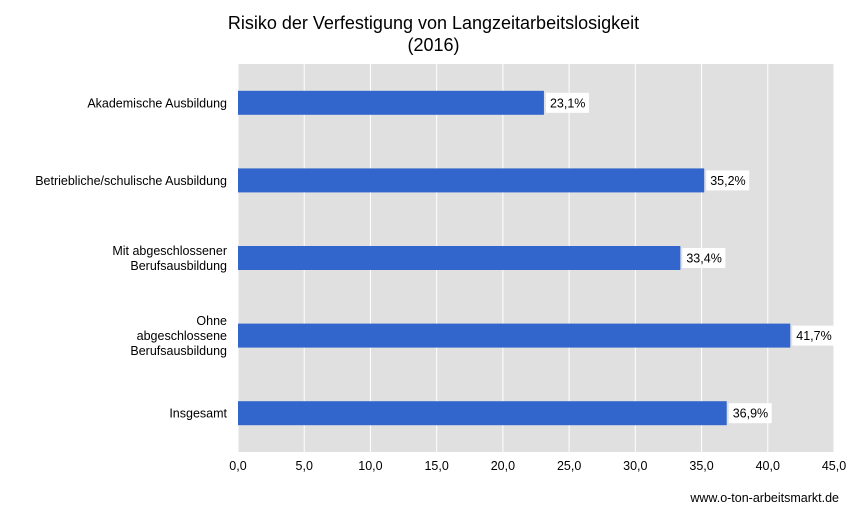  Describe the element at coordinates (131, 181) in the screenshot. I see `category-label: Betriebliche/schulische Ausbildung` at that location.